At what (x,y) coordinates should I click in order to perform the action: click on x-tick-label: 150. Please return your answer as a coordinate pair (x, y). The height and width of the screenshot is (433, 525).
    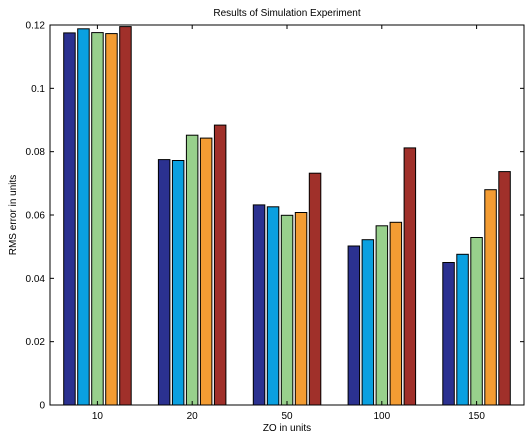
    Looking at the image, I should click on (476, 416).